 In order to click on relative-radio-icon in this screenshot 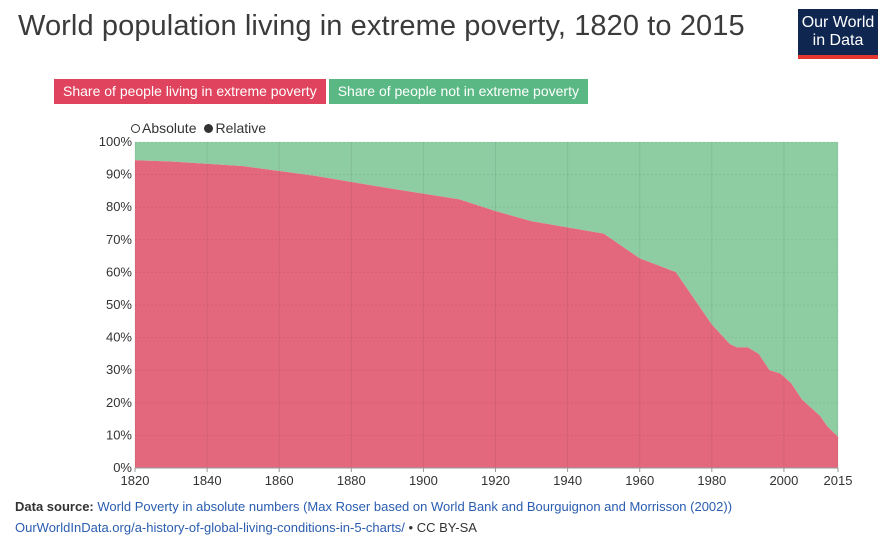, I will do `click(209, 128)`.